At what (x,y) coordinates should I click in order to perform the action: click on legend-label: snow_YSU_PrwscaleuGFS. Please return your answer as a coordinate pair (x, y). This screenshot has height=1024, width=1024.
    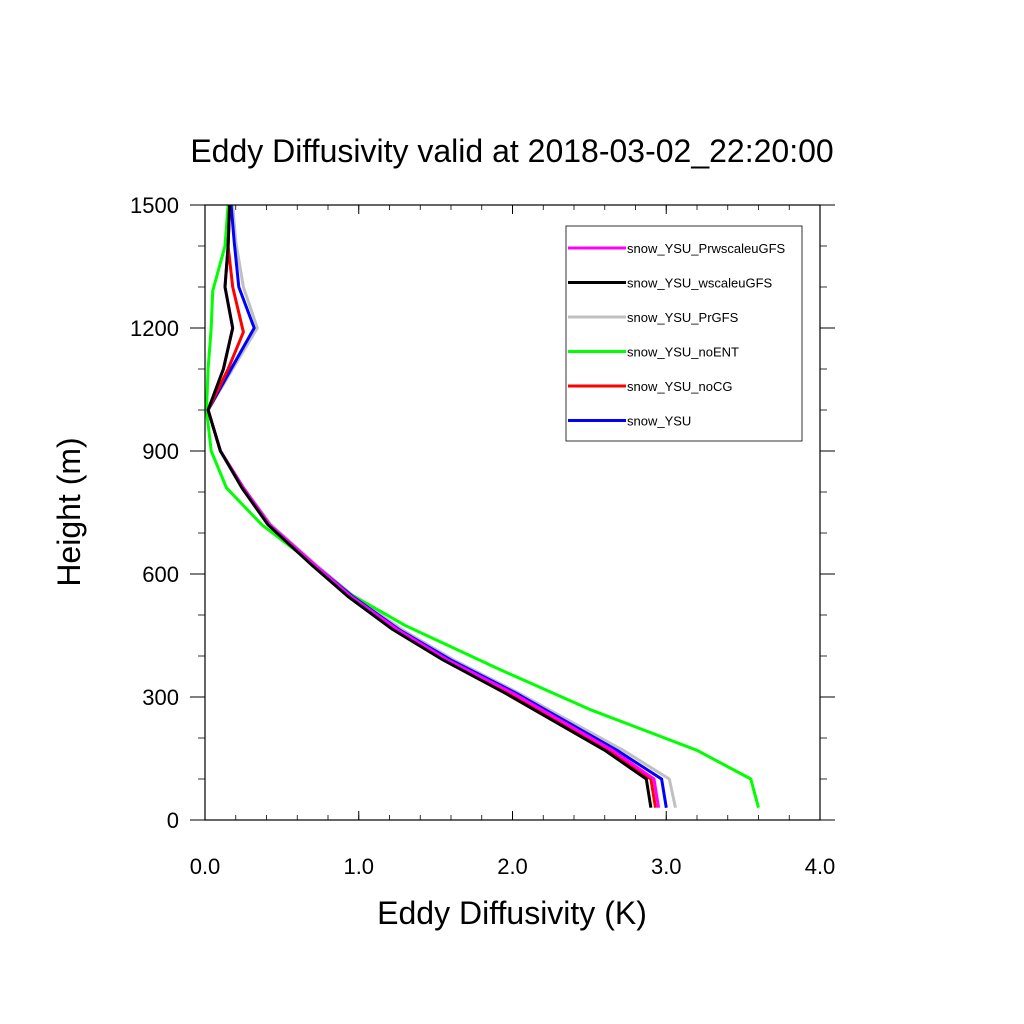
    Looking at the image, I should click on (706, 248).